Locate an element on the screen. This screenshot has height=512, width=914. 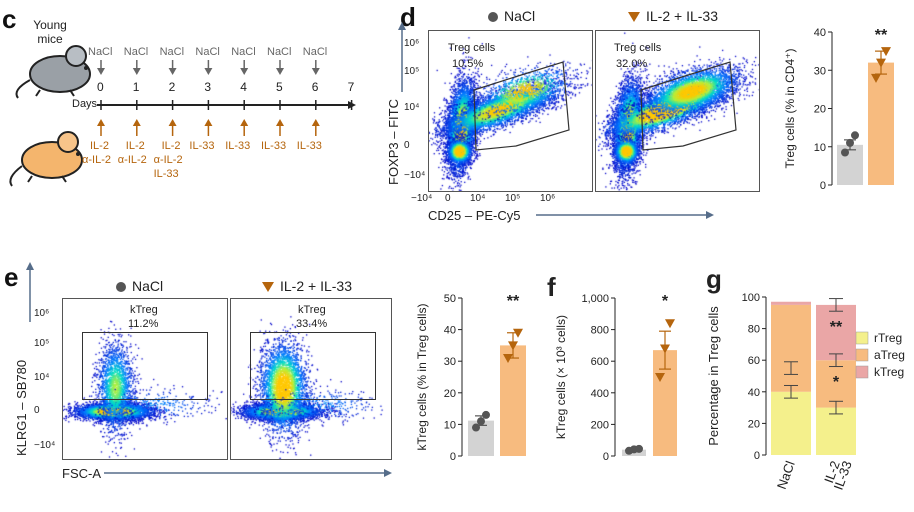
gate-name-d-treat: Treg cells is located at coordinates (638, 48).